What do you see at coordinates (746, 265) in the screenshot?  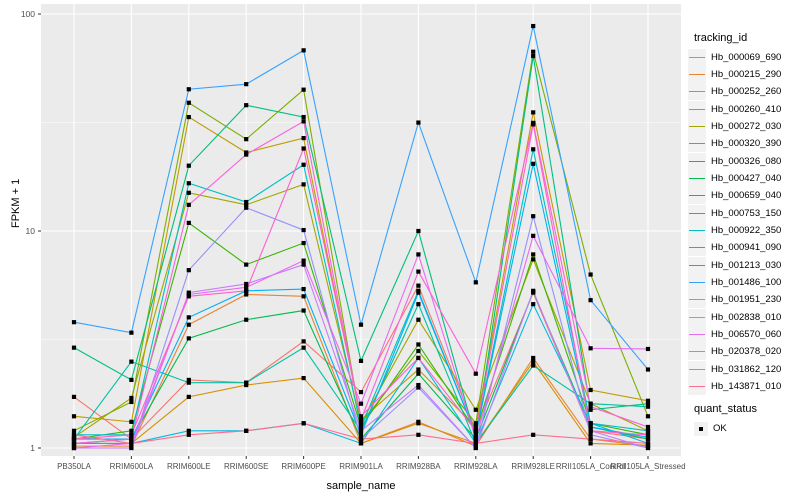 I see `legend-item-label: Hb_001213_030` at bounding box center [746, 265].